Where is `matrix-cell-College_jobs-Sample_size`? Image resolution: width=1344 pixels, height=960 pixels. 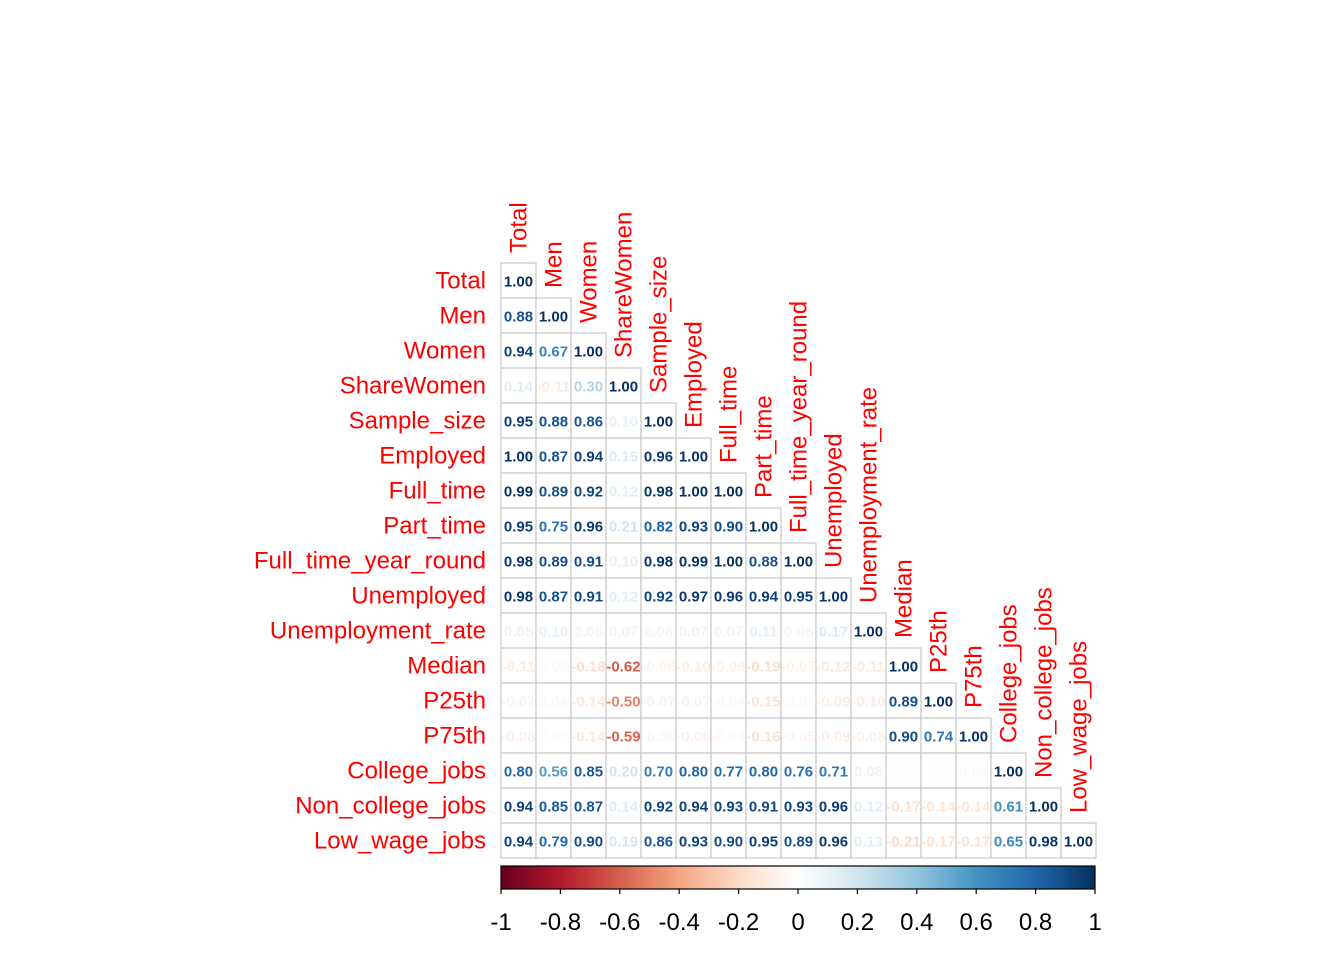
matrix-cell-College_jobs-Sample_size is located at coordinates (658, 770).